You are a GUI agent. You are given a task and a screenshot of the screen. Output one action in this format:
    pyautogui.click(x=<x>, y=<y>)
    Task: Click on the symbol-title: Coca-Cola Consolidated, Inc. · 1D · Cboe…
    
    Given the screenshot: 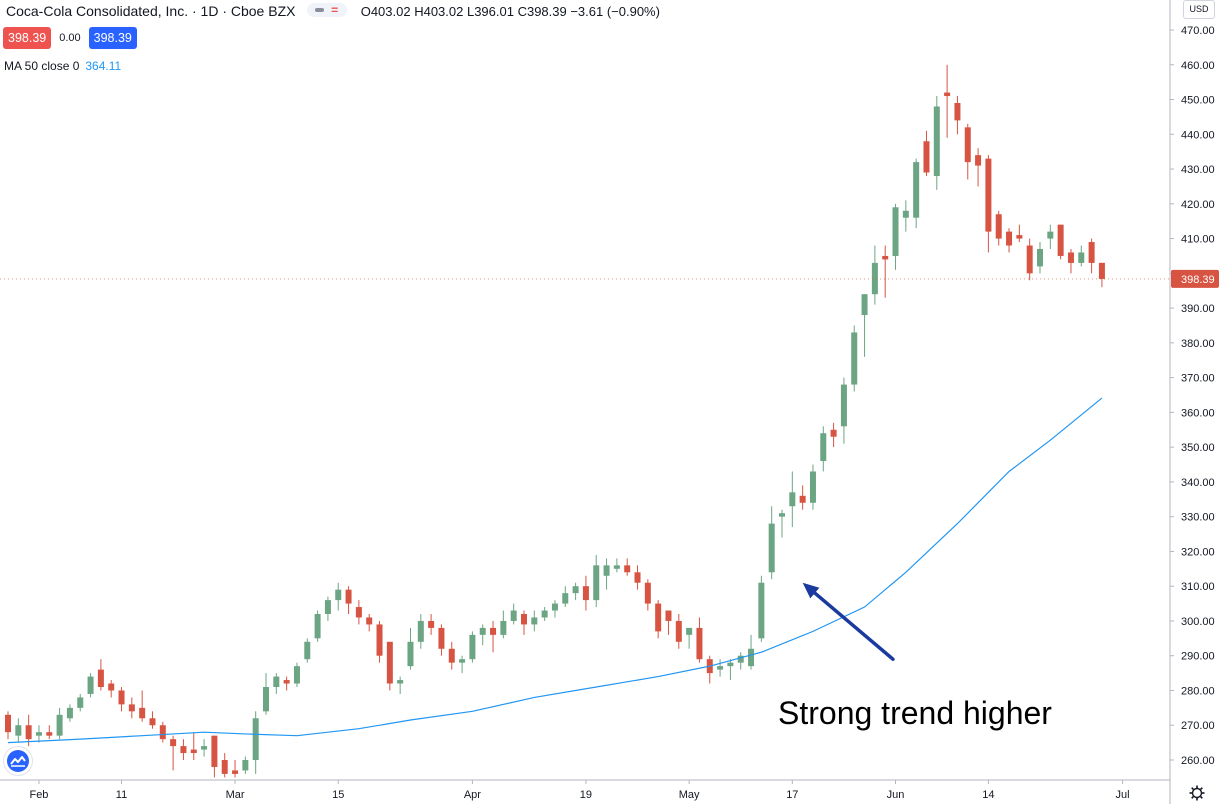 What is the action you would take?
    pyautogui.click(x=151, y=11)
    